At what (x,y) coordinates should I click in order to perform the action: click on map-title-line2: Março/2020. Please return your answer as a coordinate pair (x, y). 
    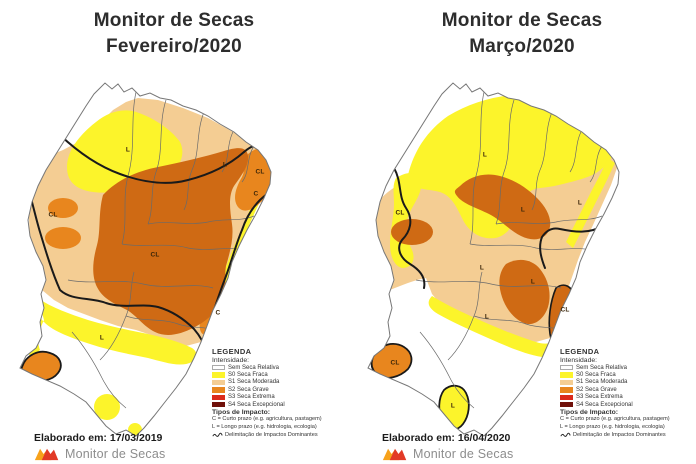
    Looking at the image, I should click on (522, 46).